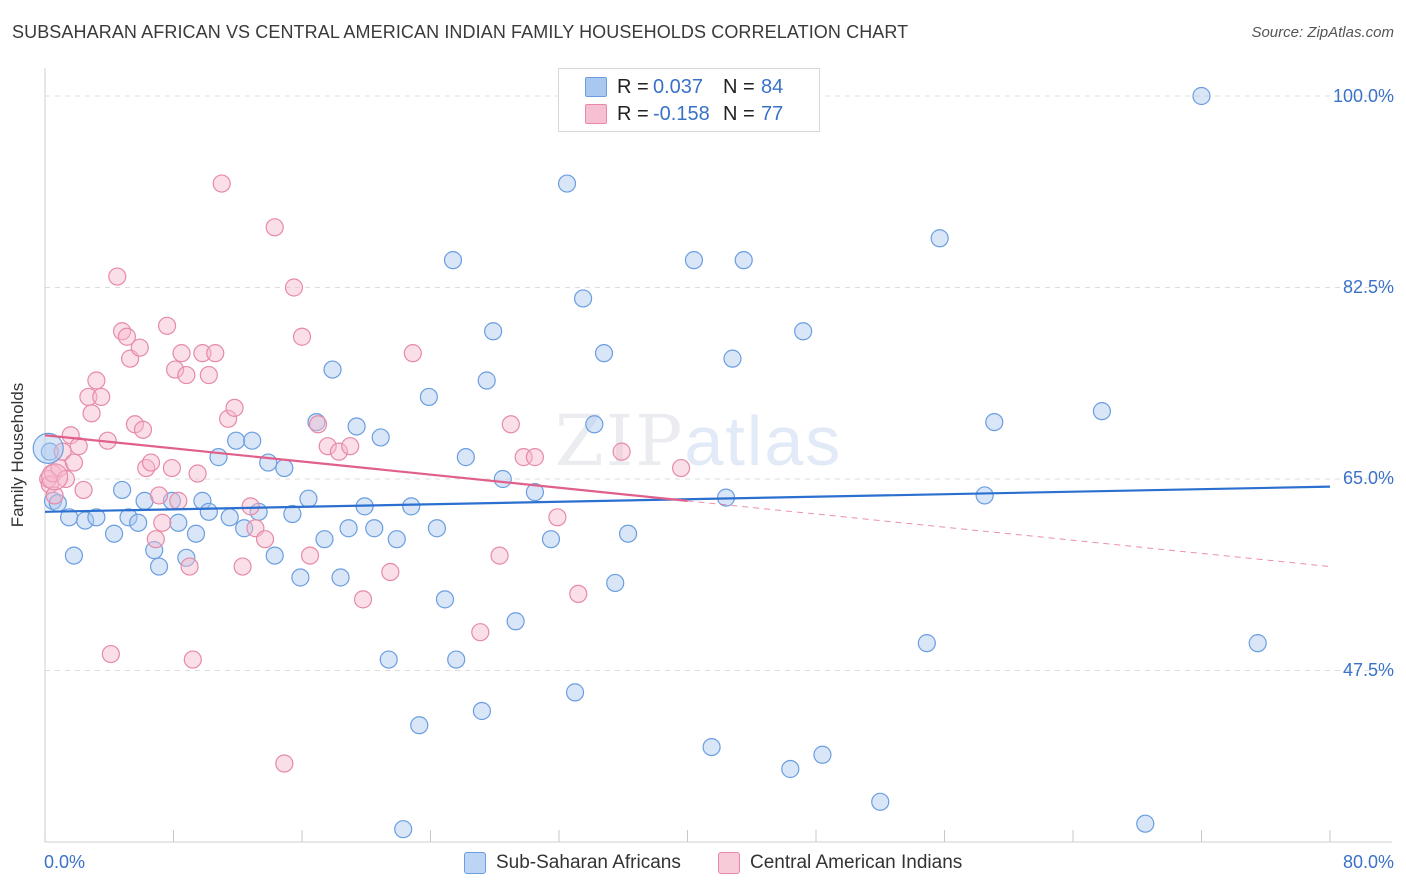  What do you see at coordinates (620, 441) in the screenshot?
I see `watermark-zip: ZIP` at bounding box center [620, 441].